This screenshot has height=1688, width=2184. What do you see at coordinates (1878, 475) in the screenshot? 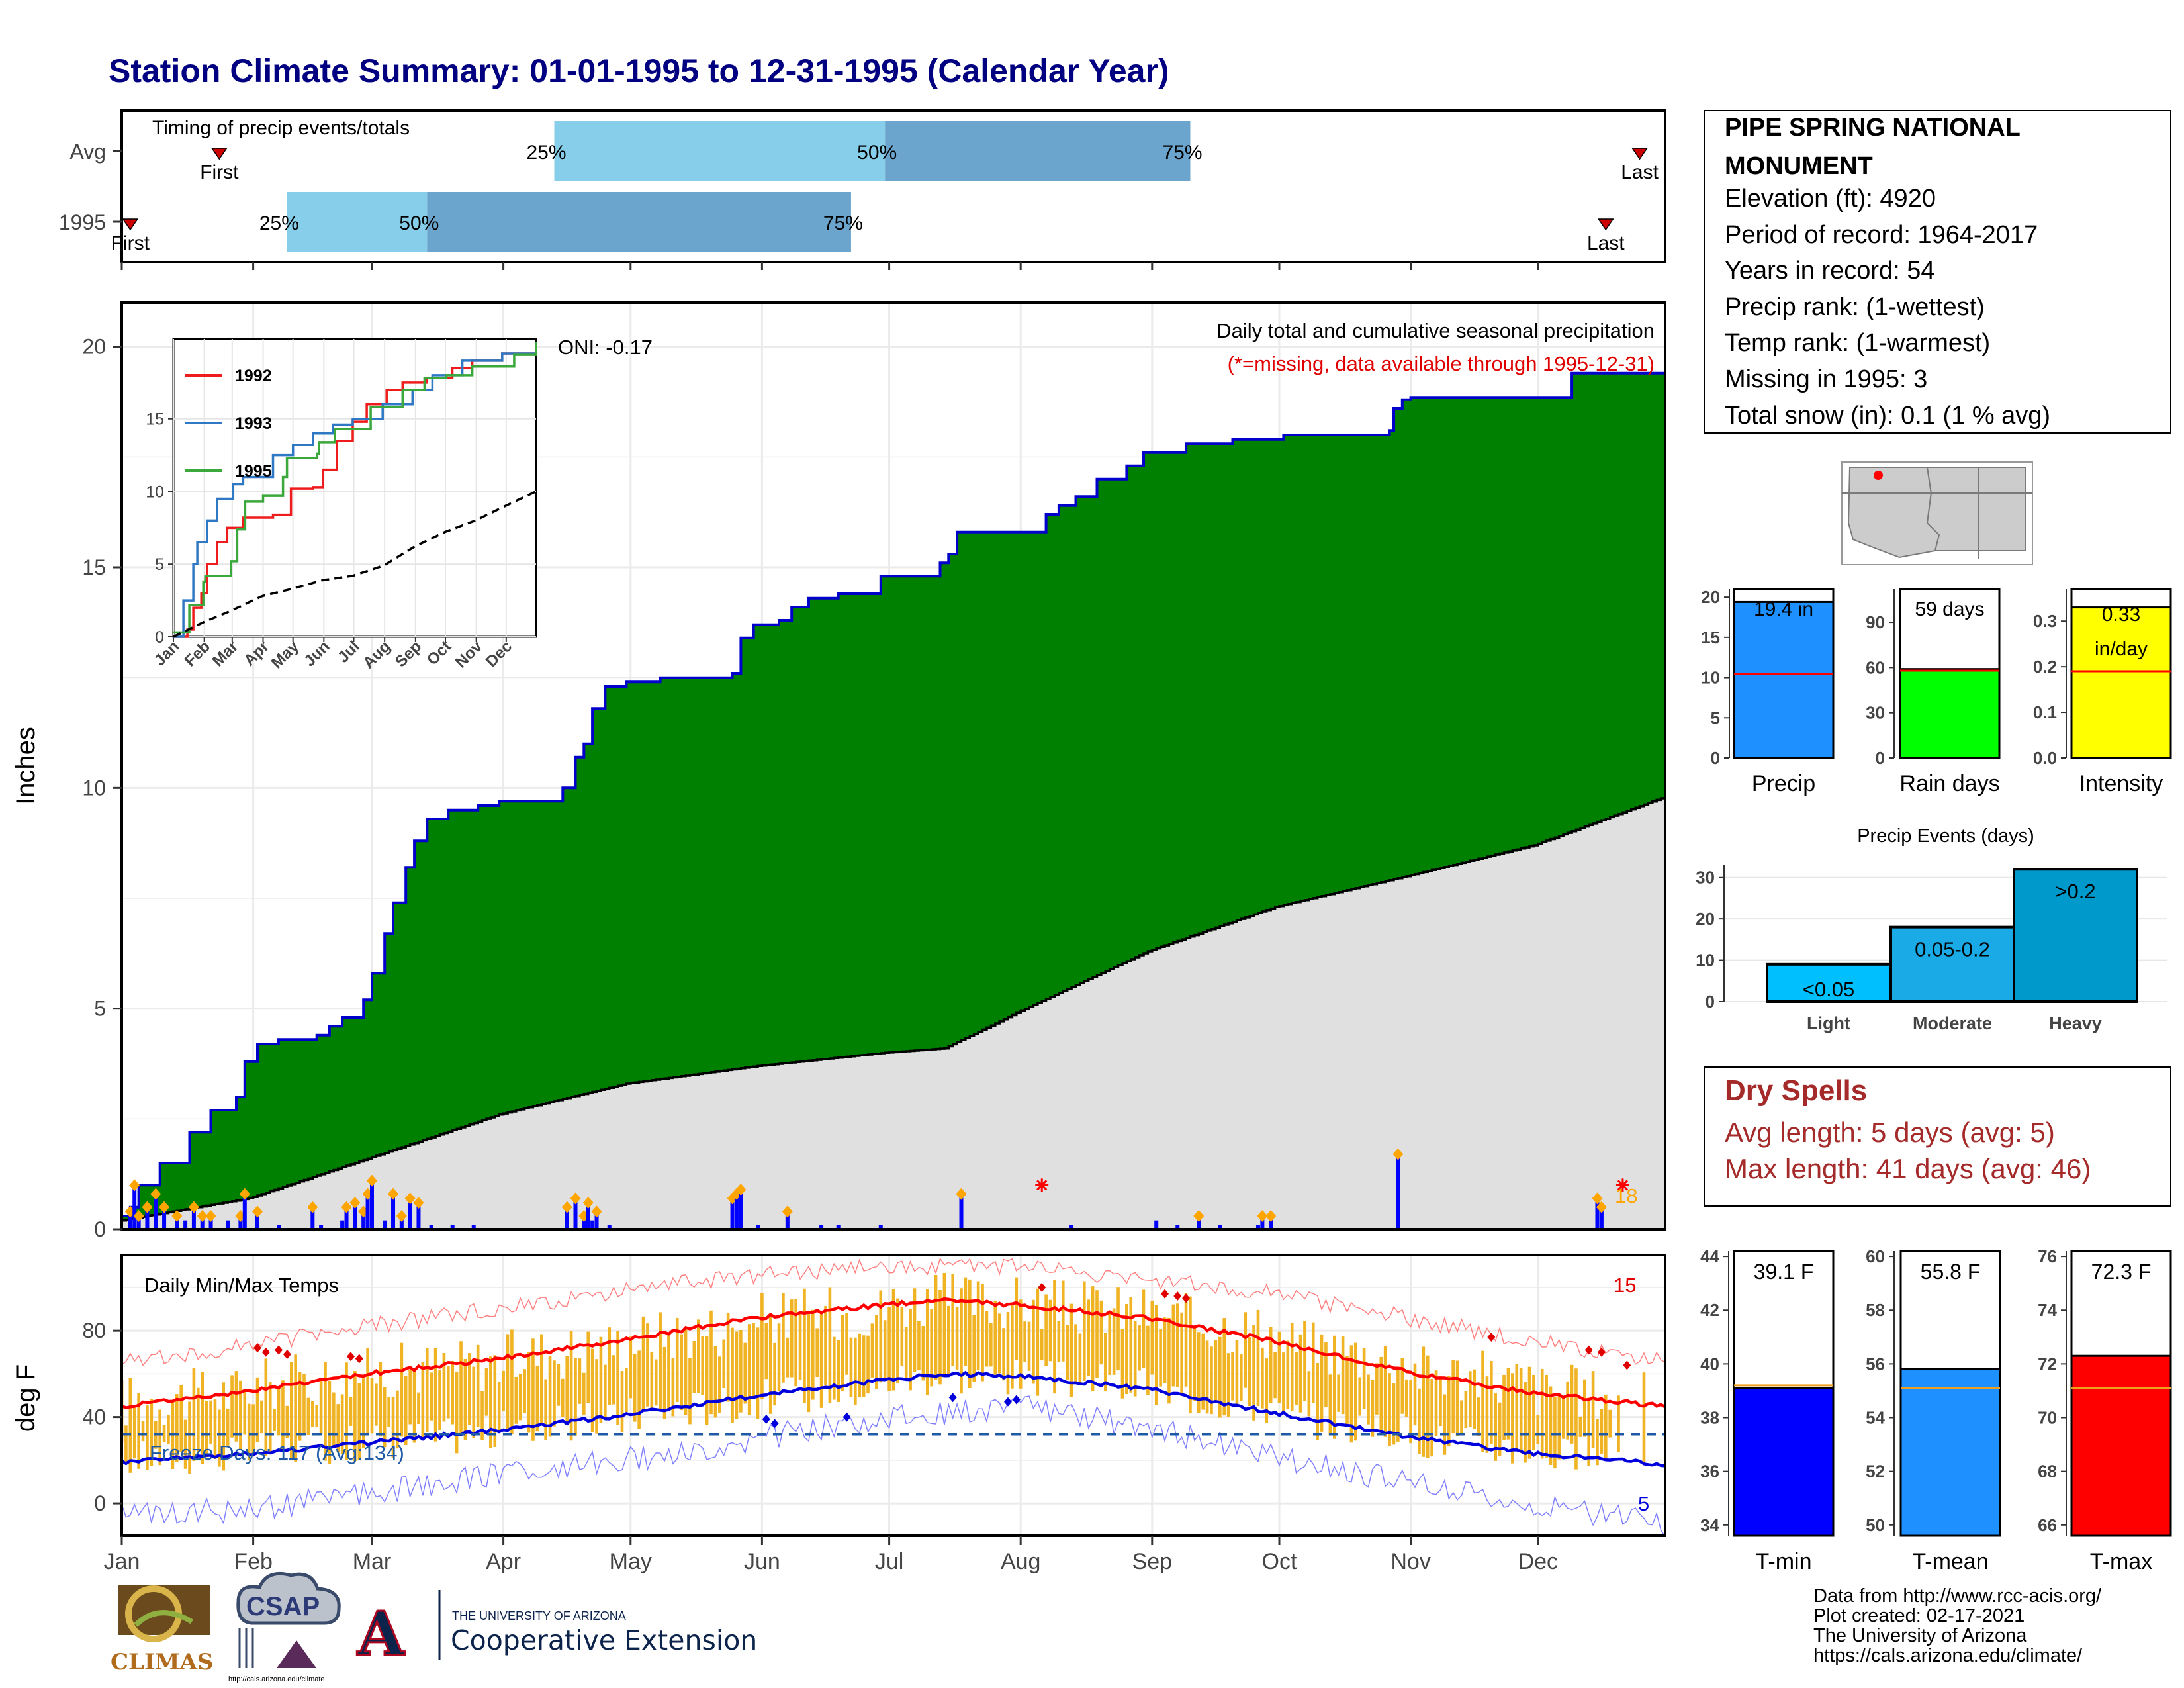
I see `station-location-dot` at bounding box center [1878, 475].